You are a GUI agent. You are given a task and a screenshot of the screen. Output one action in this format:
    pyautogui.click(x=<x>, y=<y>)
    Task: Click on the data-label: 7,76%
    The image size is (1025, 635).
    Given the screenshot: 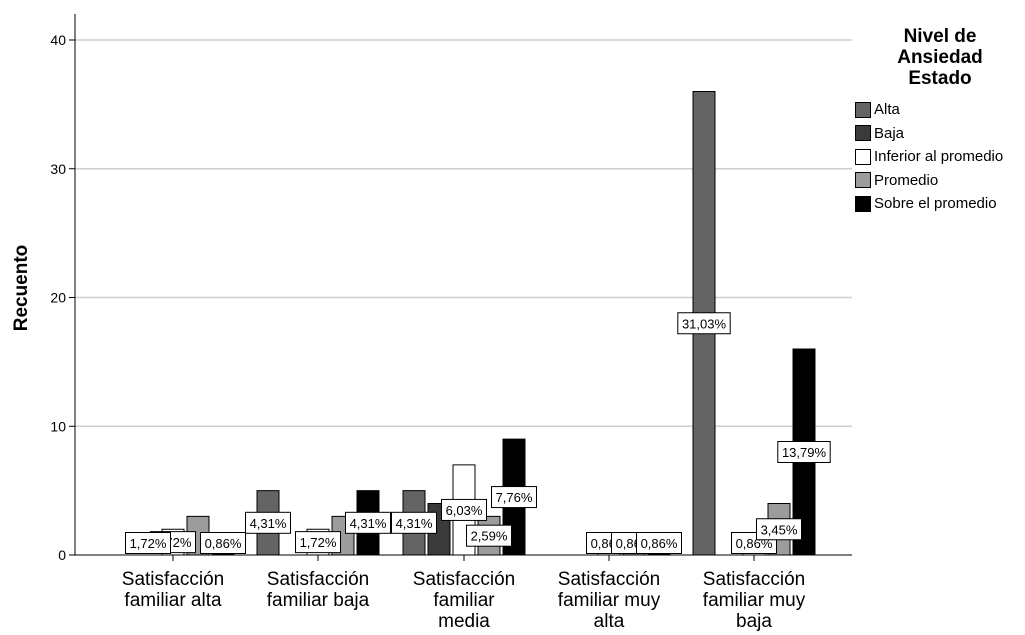 What is the action you would take?
    pyautogui.click(x=514, y=497)
    